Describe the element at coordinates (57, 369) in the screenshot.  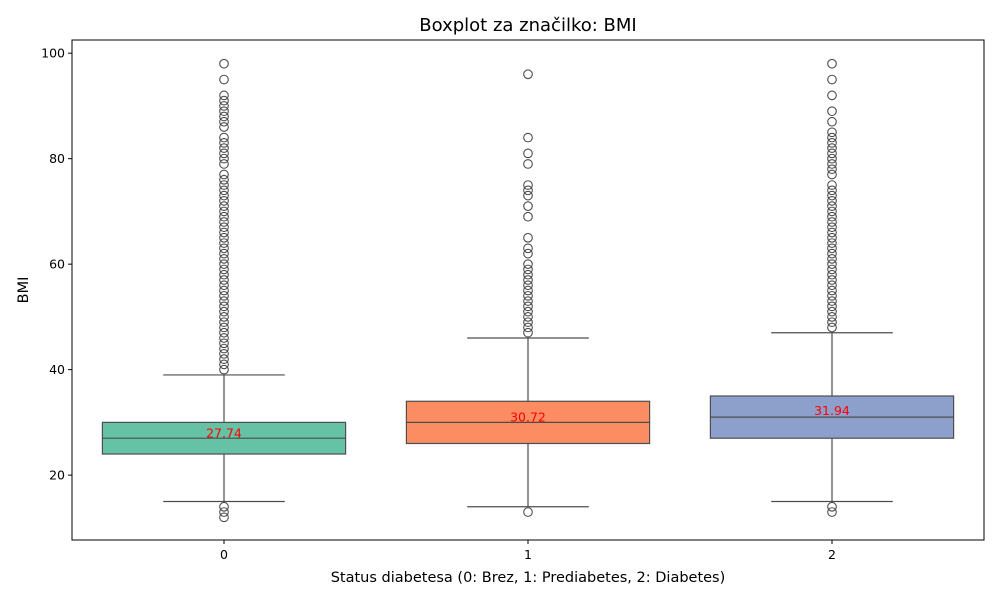
I see `y-tick-label: 40` at that location.